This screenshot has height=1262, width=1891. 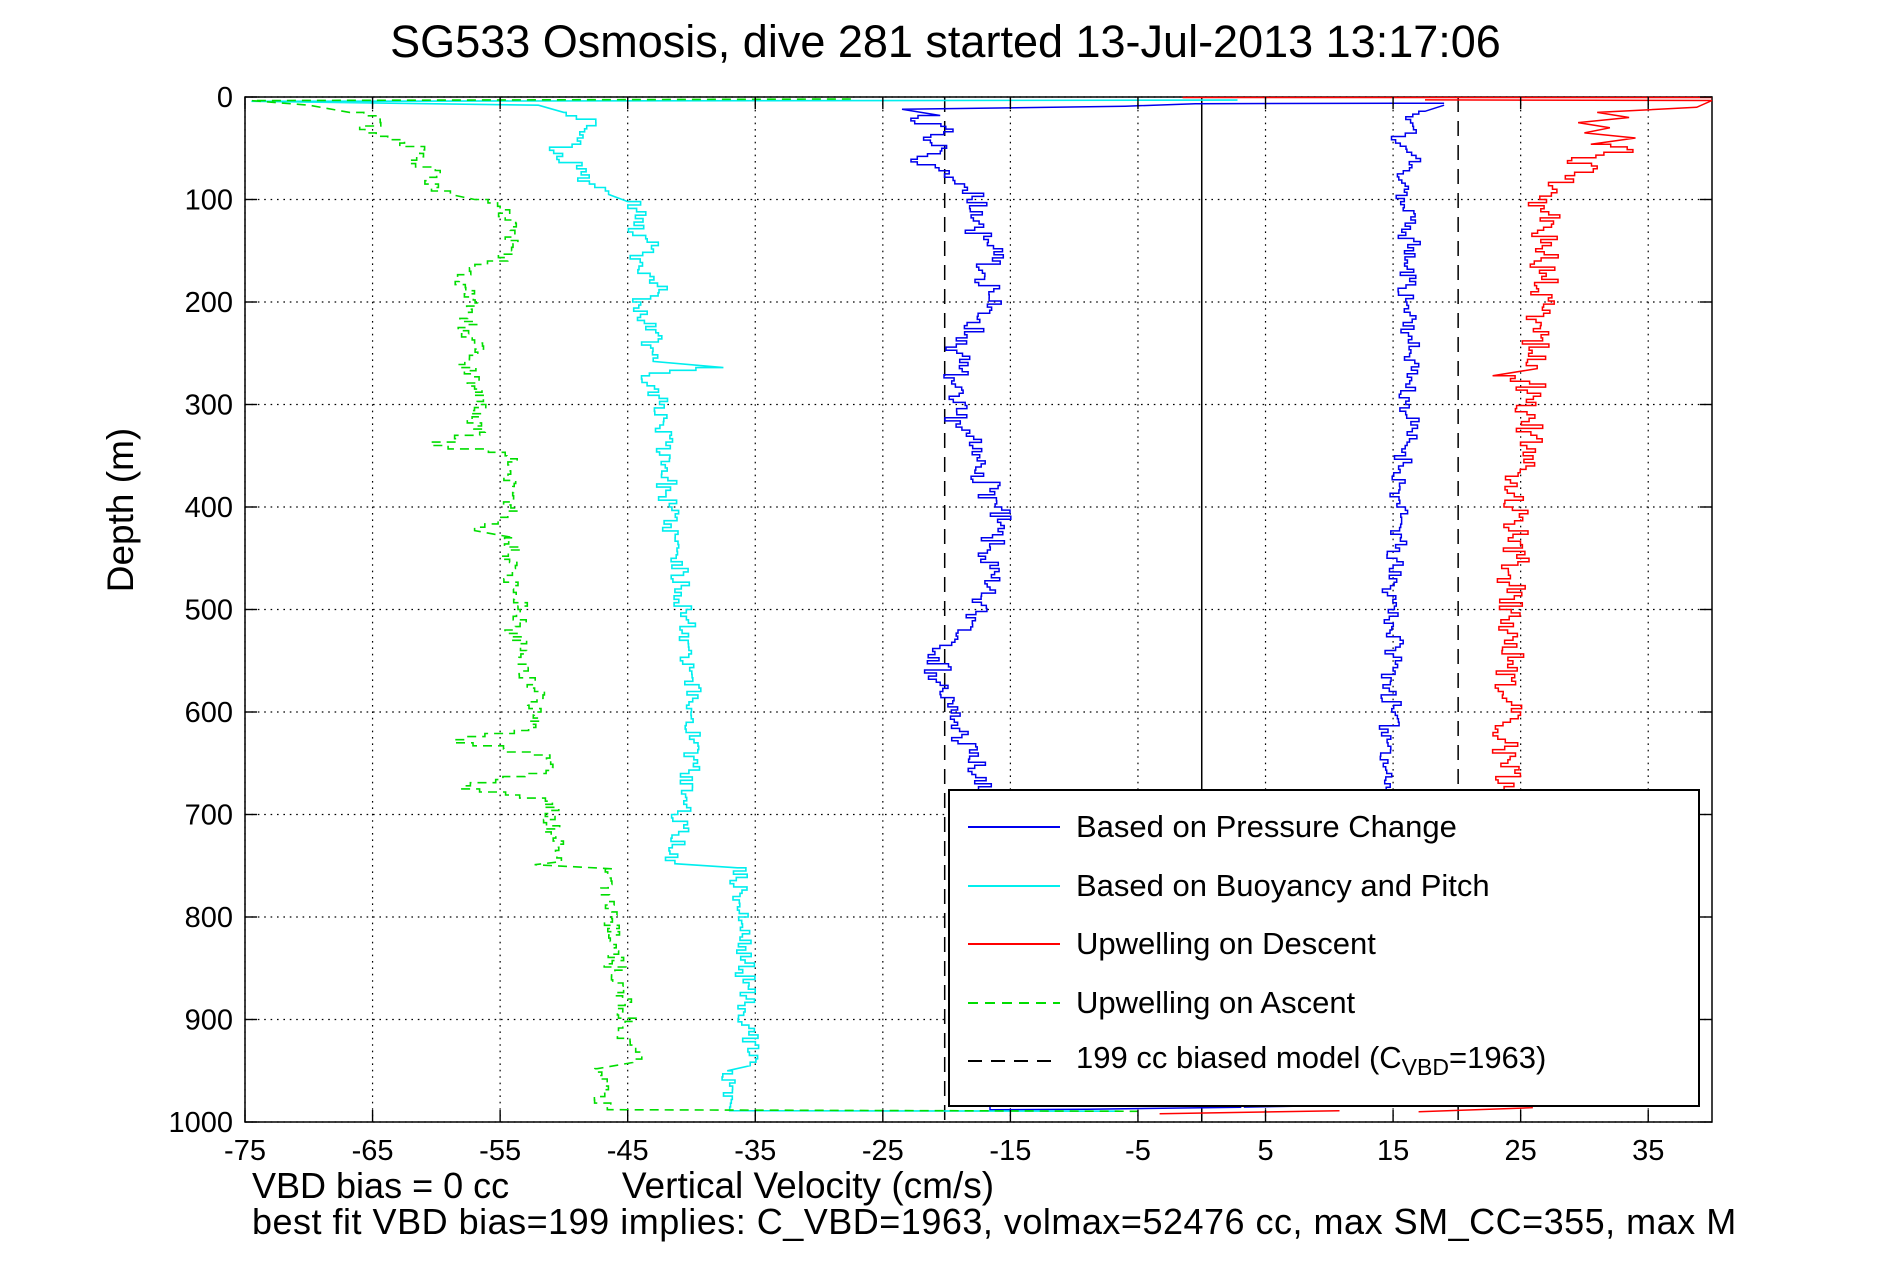 I want to click on x-tick-label: -25, so click(x=883, y=1151).